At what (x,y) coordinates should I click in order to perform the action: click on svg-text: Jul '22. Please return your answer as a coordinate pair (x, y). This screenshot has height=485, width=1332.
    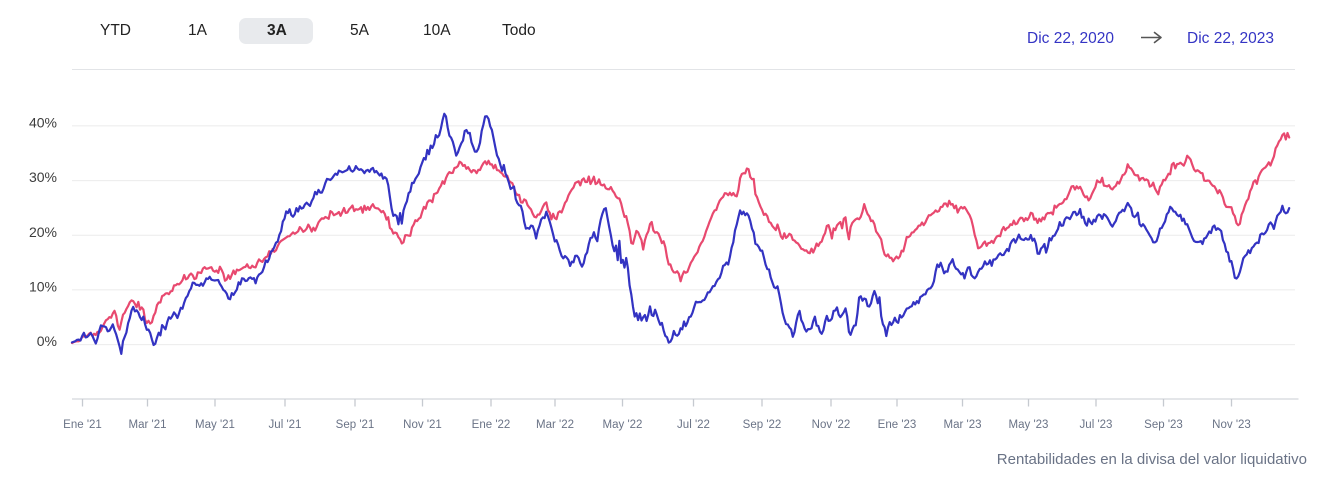
    Looking at the image, I should click on (693, 425).